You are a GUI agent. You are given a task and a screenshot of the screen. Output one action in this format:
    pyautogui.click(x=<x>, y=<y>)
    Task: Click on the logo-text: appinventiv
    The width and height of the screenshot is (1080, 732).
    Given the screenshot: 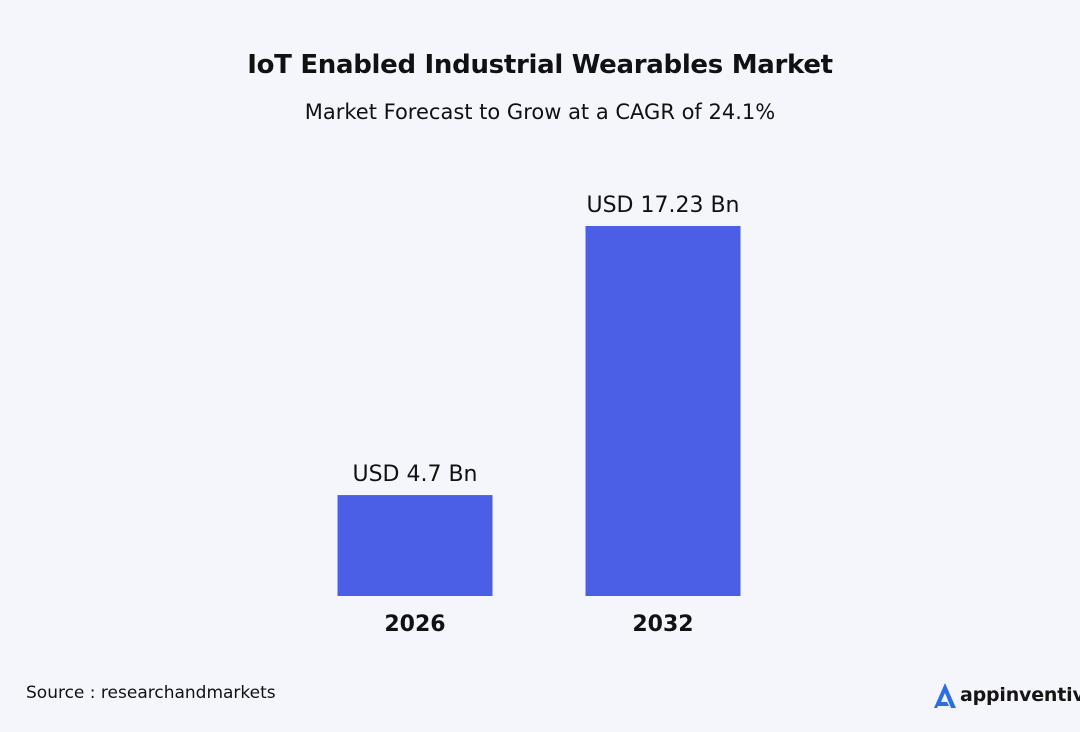 What is the action you would take?
    pyautogui.click(x=1020, y=695)
    